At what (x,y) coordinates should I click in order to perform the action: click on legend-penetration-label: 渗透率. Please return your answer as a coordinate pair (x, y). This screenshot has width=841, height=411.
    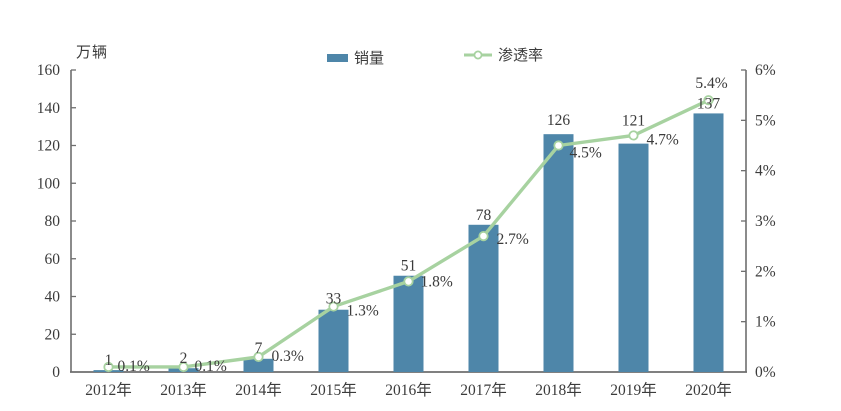
    Looking at the image, I should click on (521, 56).